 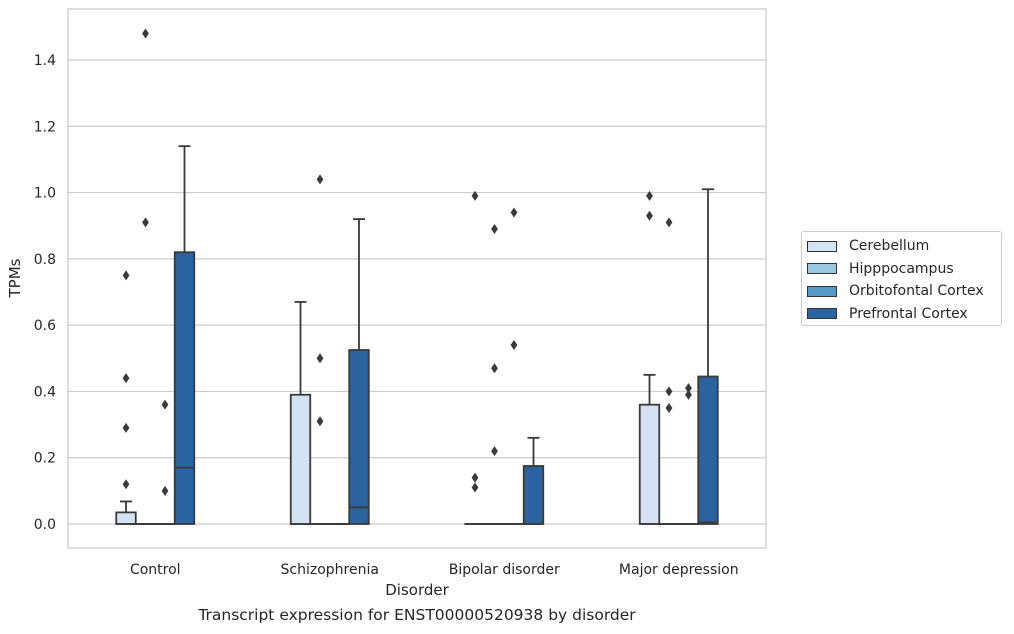 I want to click on x-tick-label: Bipolar disorder, so click(x=504, y=570).